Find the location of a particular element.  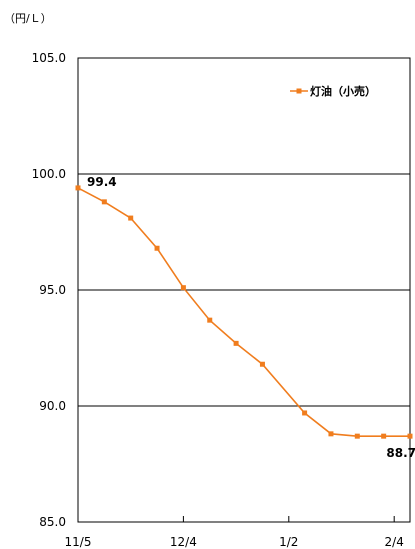

x-tick-label: 12/4 is located at coordinates (183, 542).